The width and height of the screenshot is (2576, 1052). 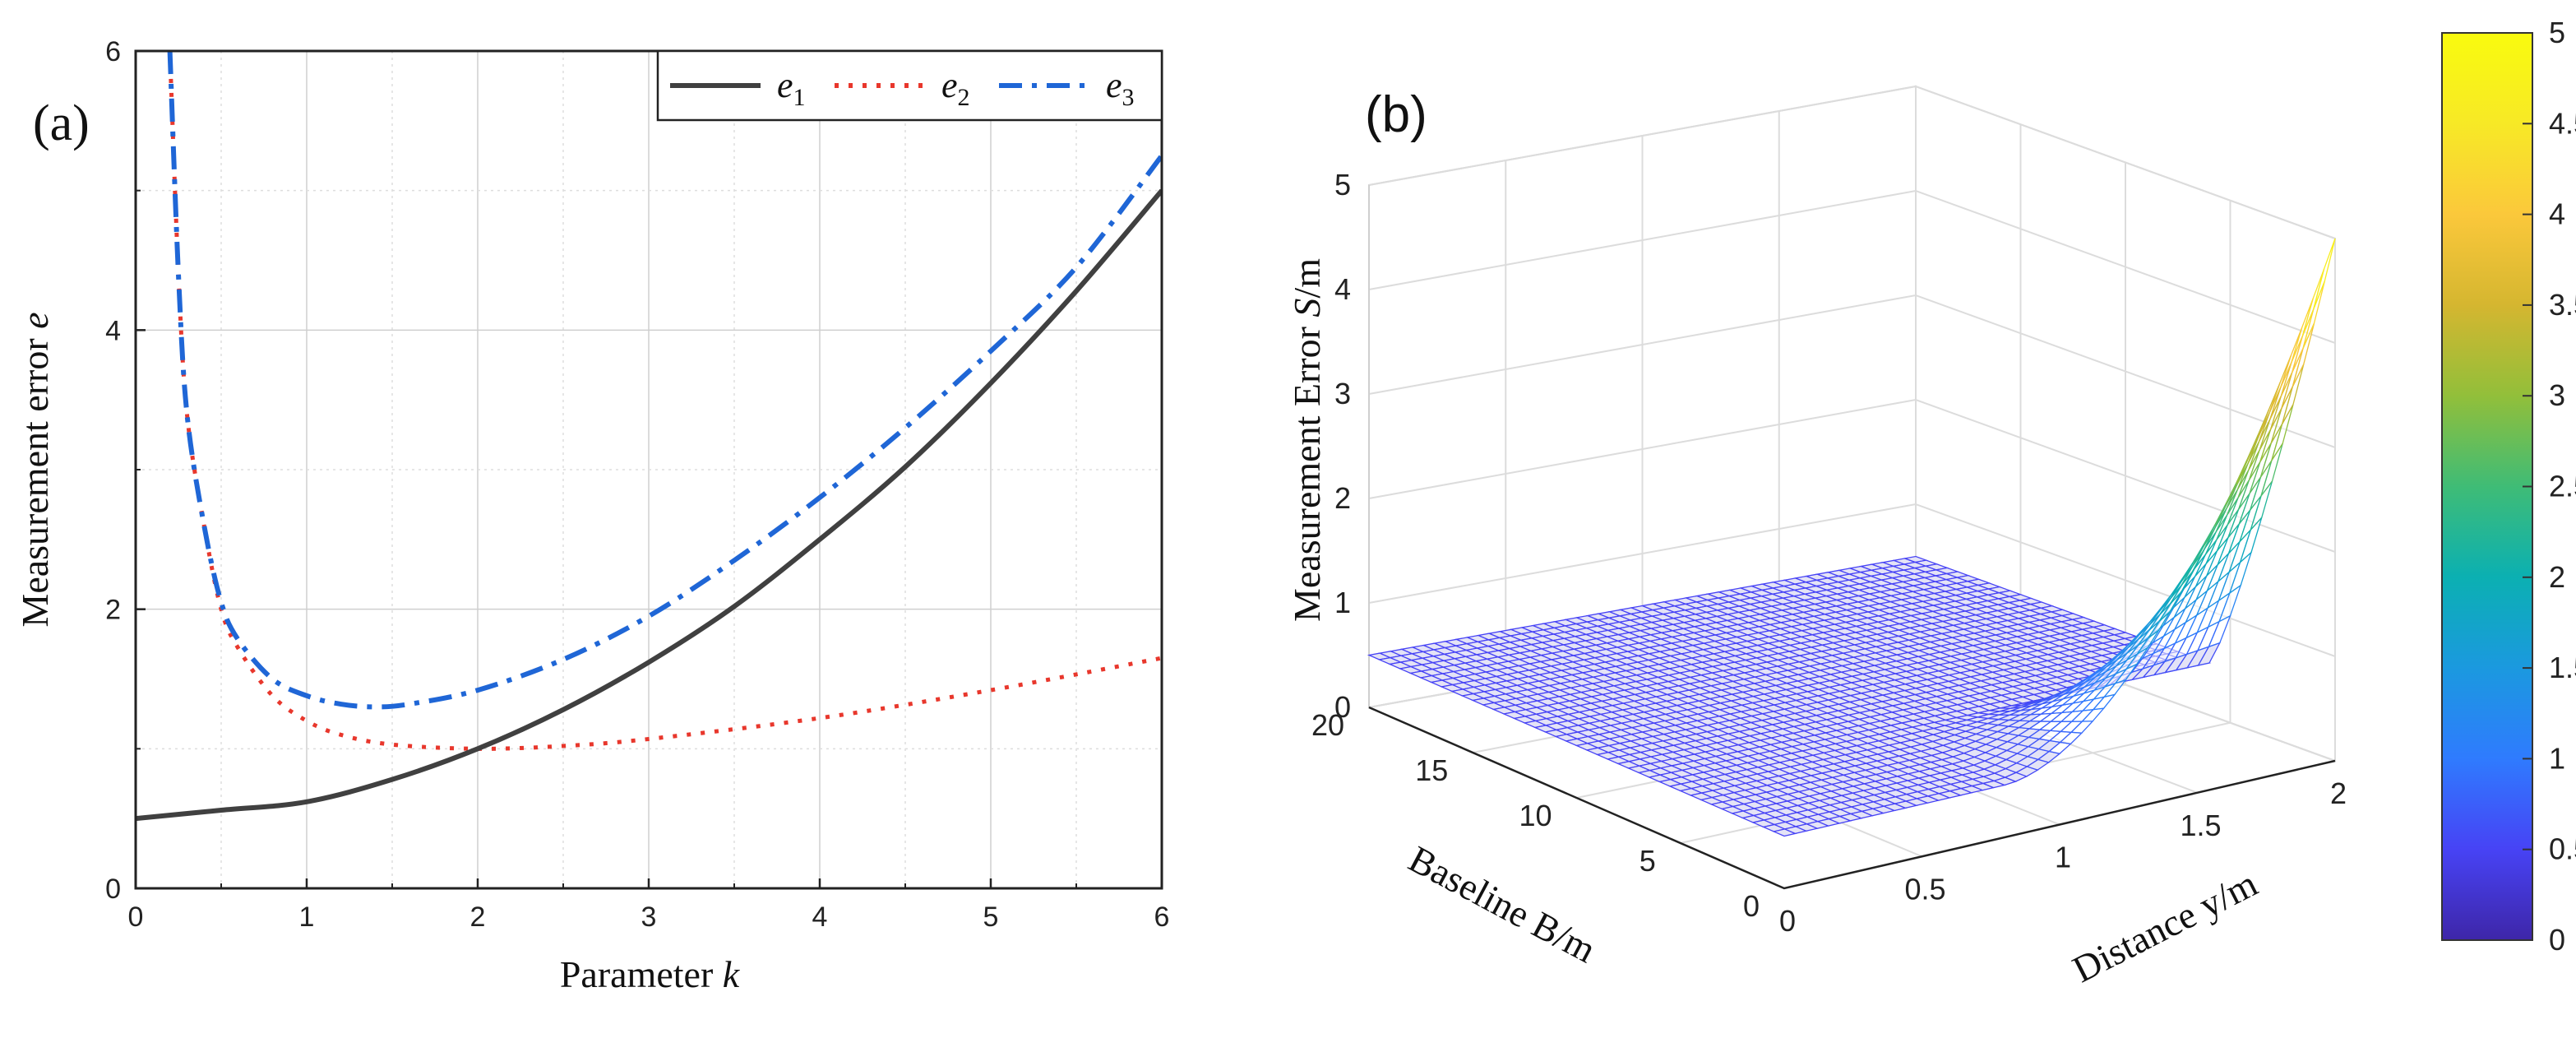 I want to click on colorbar-ticks: 0 0.5 1 1.5 2 2.5 3 3.5 4 4.5 5, so click(x=2549, y=487).